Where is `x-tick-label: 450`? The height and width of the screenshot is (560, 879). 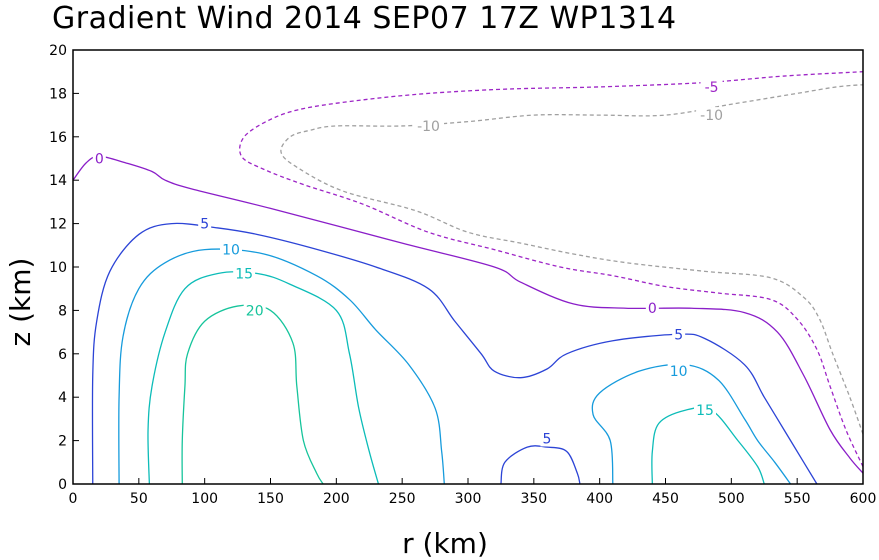 x-tick-label: 450 is located at coordinates (665, 499).